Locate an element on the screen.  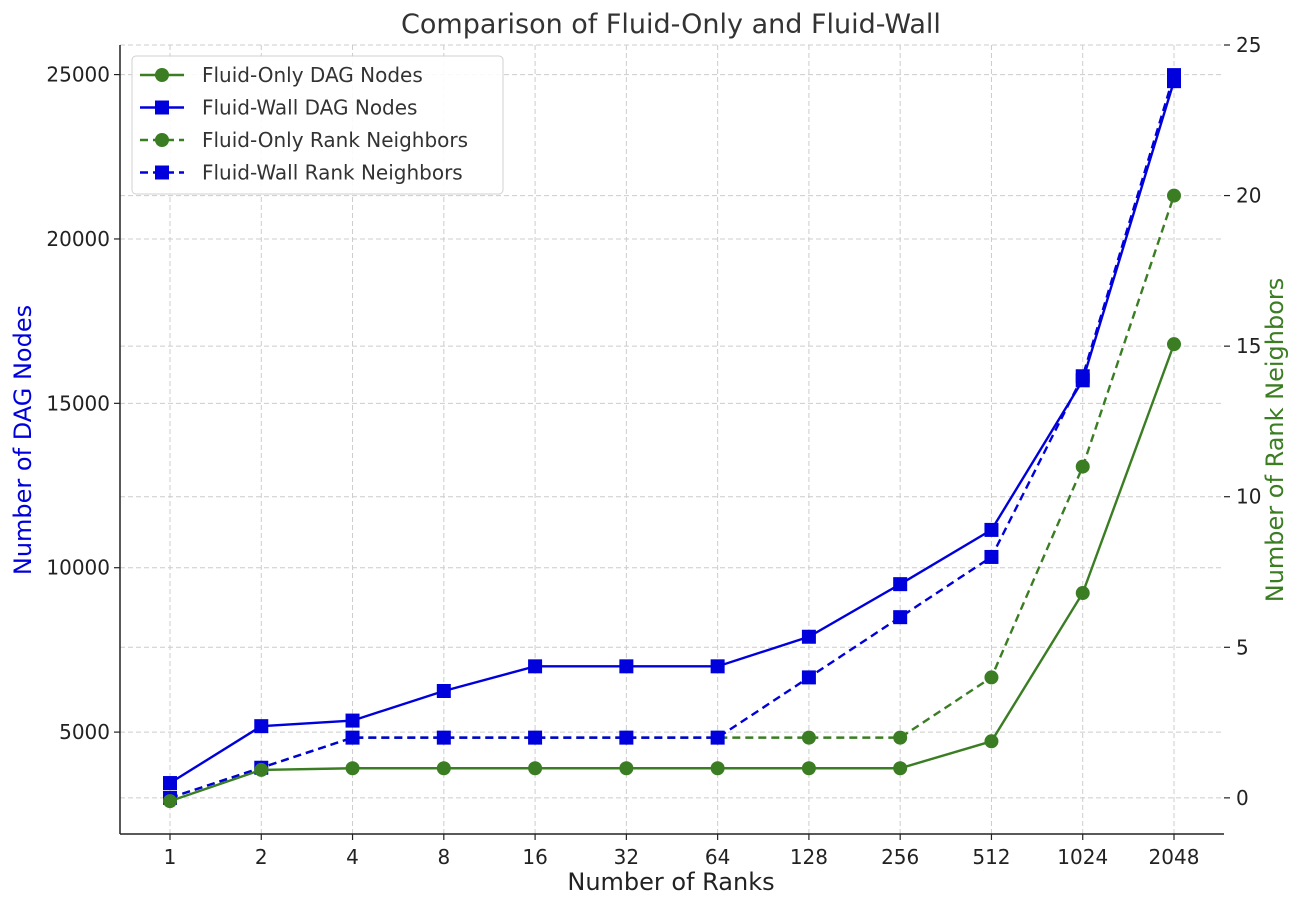
y-tick-label-left: 5000 is located at coordinates (84, 732).